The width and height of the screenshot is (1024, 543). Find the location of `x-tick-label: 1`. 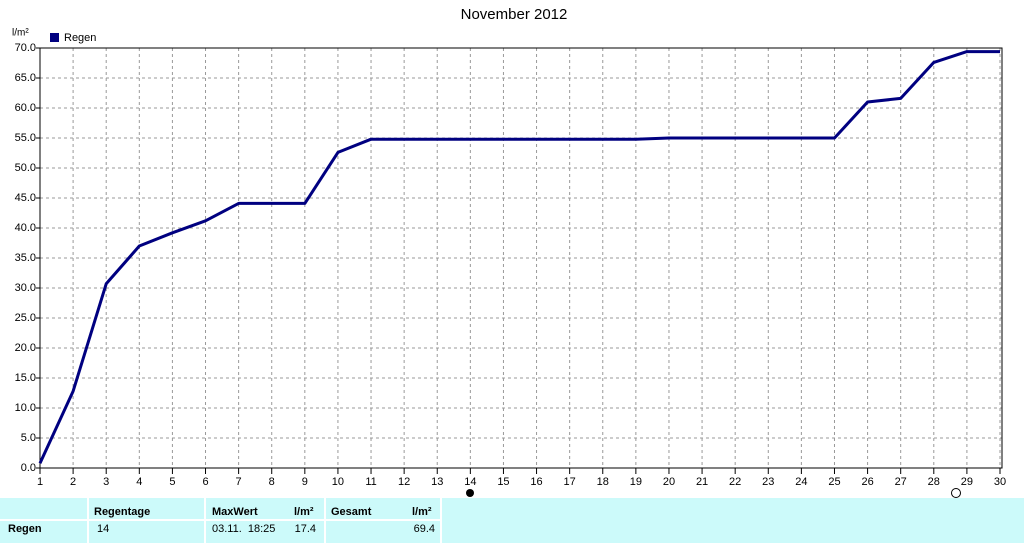

x-tick-label: 1 is located at coordinates (40, 482).